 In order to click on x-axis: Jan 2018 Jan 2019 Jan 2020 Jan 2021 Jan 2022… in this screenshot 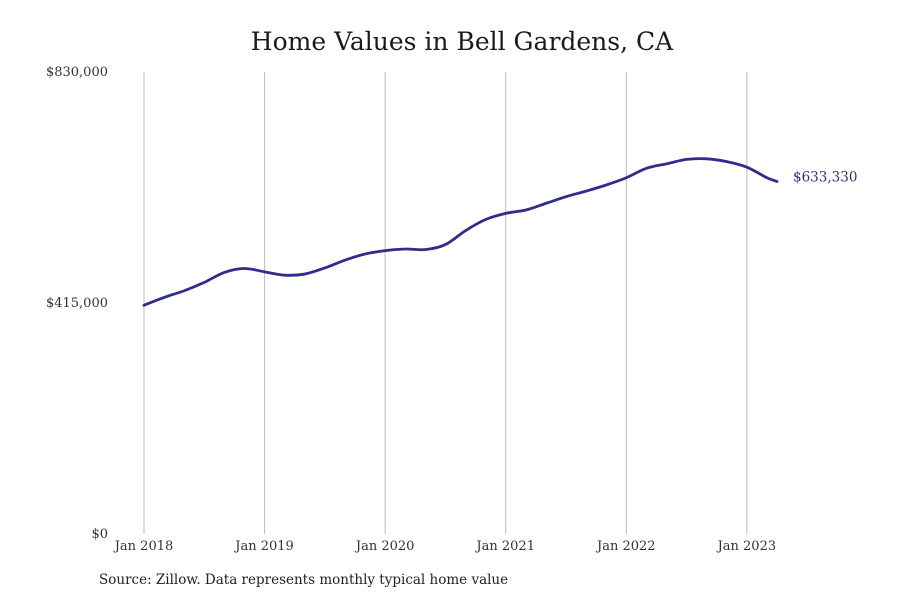, I will do `click(444, 546)`.